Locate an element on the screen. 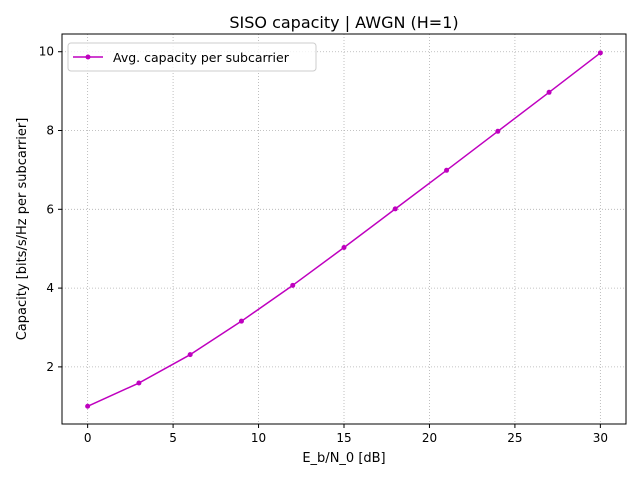 Image resolution: width=640 pixels, height=480 pixels. x-tick-label: 5 is located at coordinates (173, 438).